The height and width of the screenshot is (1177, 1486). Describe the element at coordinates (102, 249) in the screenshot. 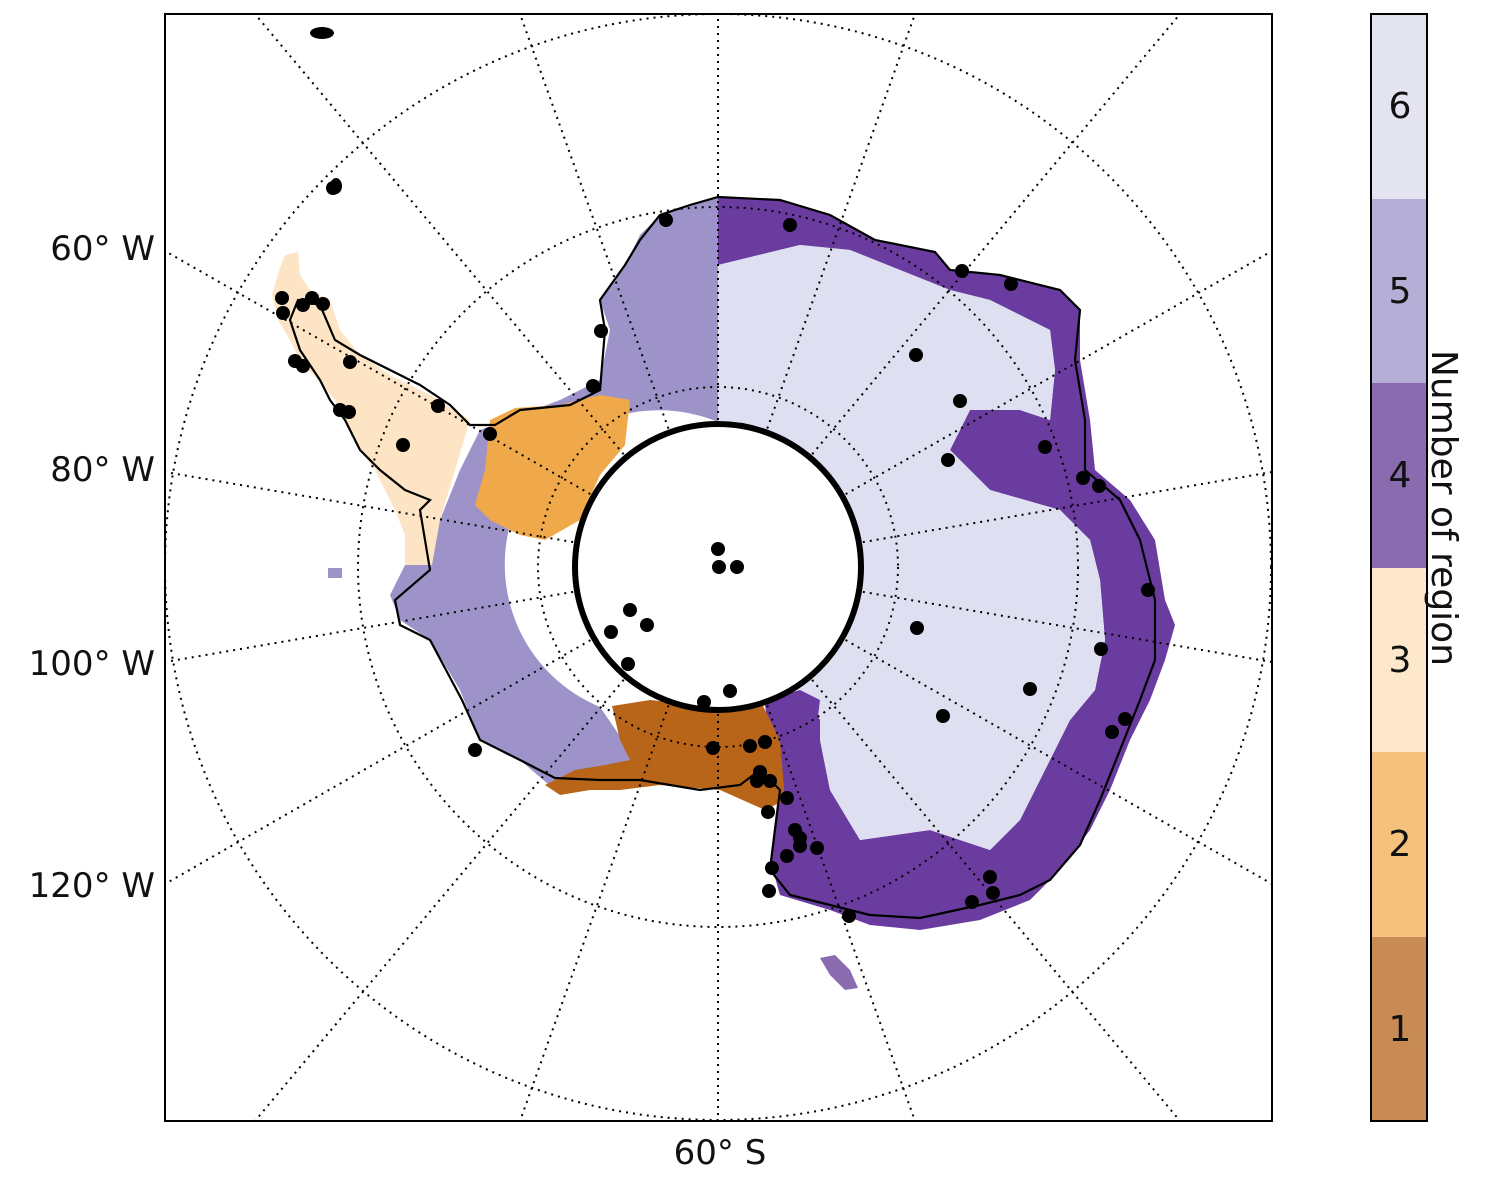

I see `lon-label-60w: 60° W` at that location.